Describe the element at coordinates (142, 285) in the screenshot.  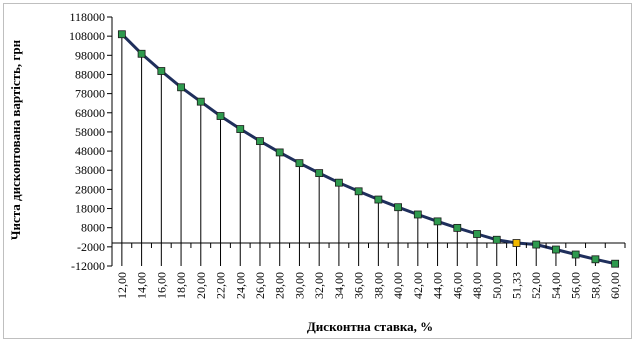
I see `x-tick-label: 14,00` at that location.